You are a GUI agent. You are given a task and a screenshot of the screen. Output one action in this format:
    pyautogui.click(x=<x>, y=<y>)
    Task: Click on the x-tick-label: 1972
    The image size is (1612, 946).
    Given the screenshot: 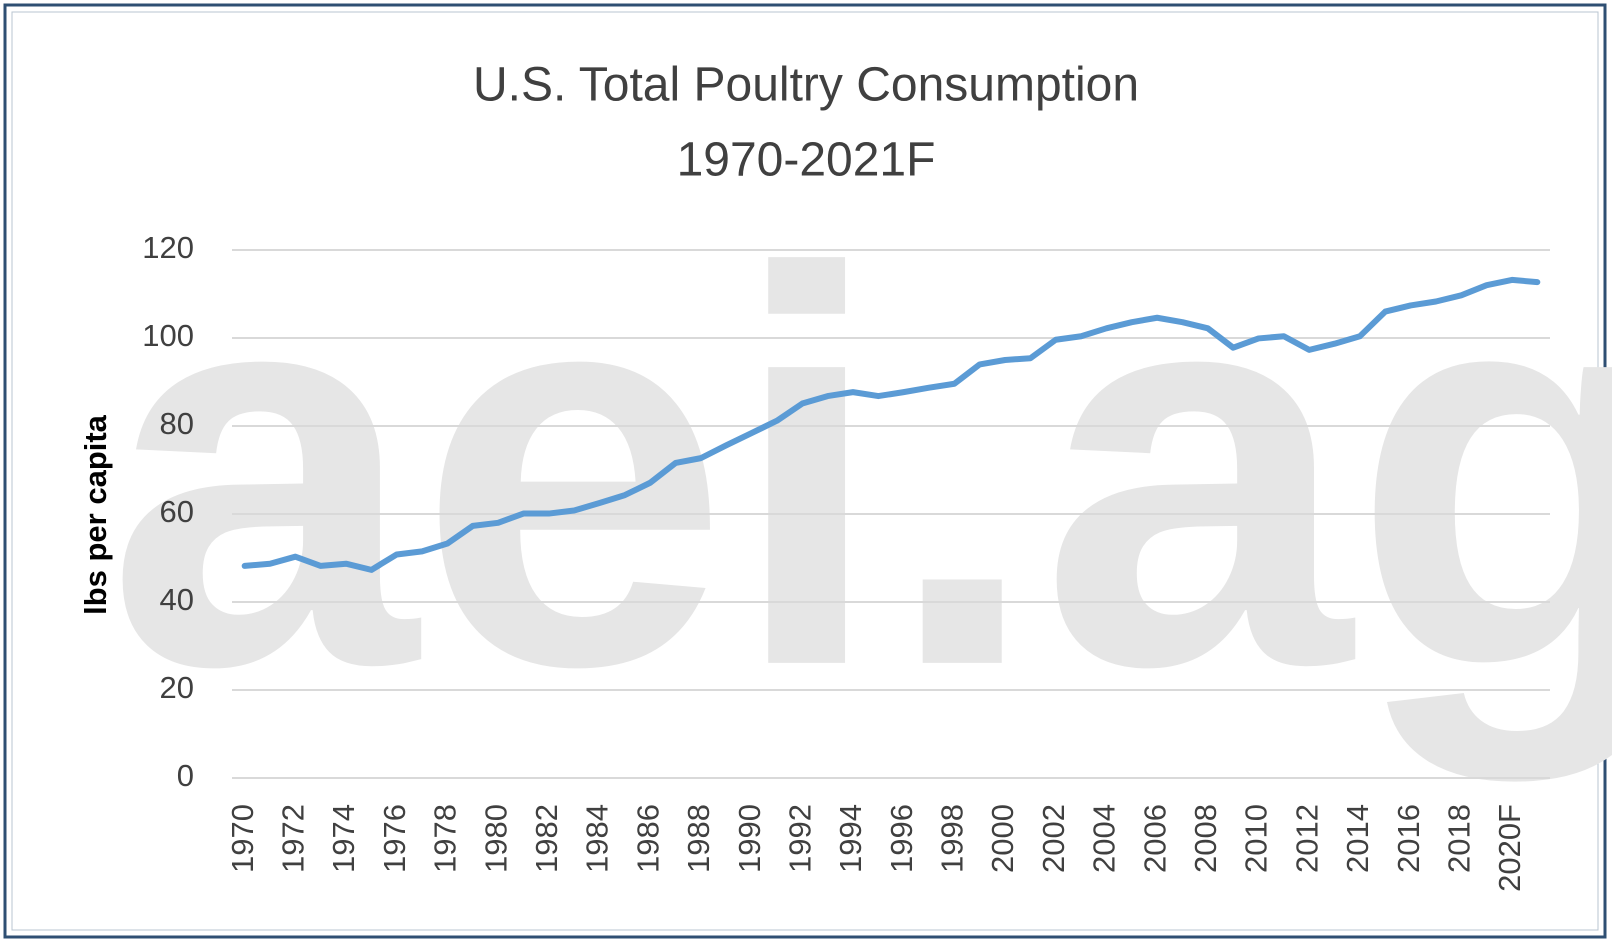 What is the action you would take?
    pyautogui.click(x=293, y=838)
    